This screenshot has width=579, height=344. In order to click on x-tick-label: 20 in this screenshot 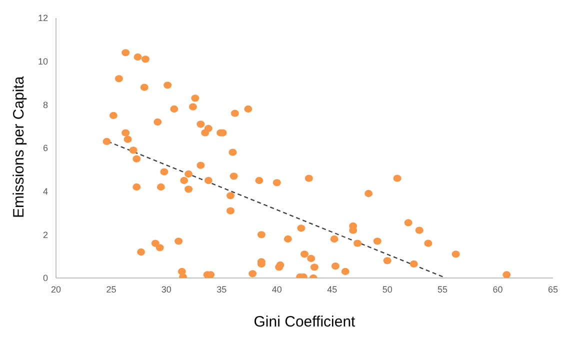, I will do `click(56, 289)`.